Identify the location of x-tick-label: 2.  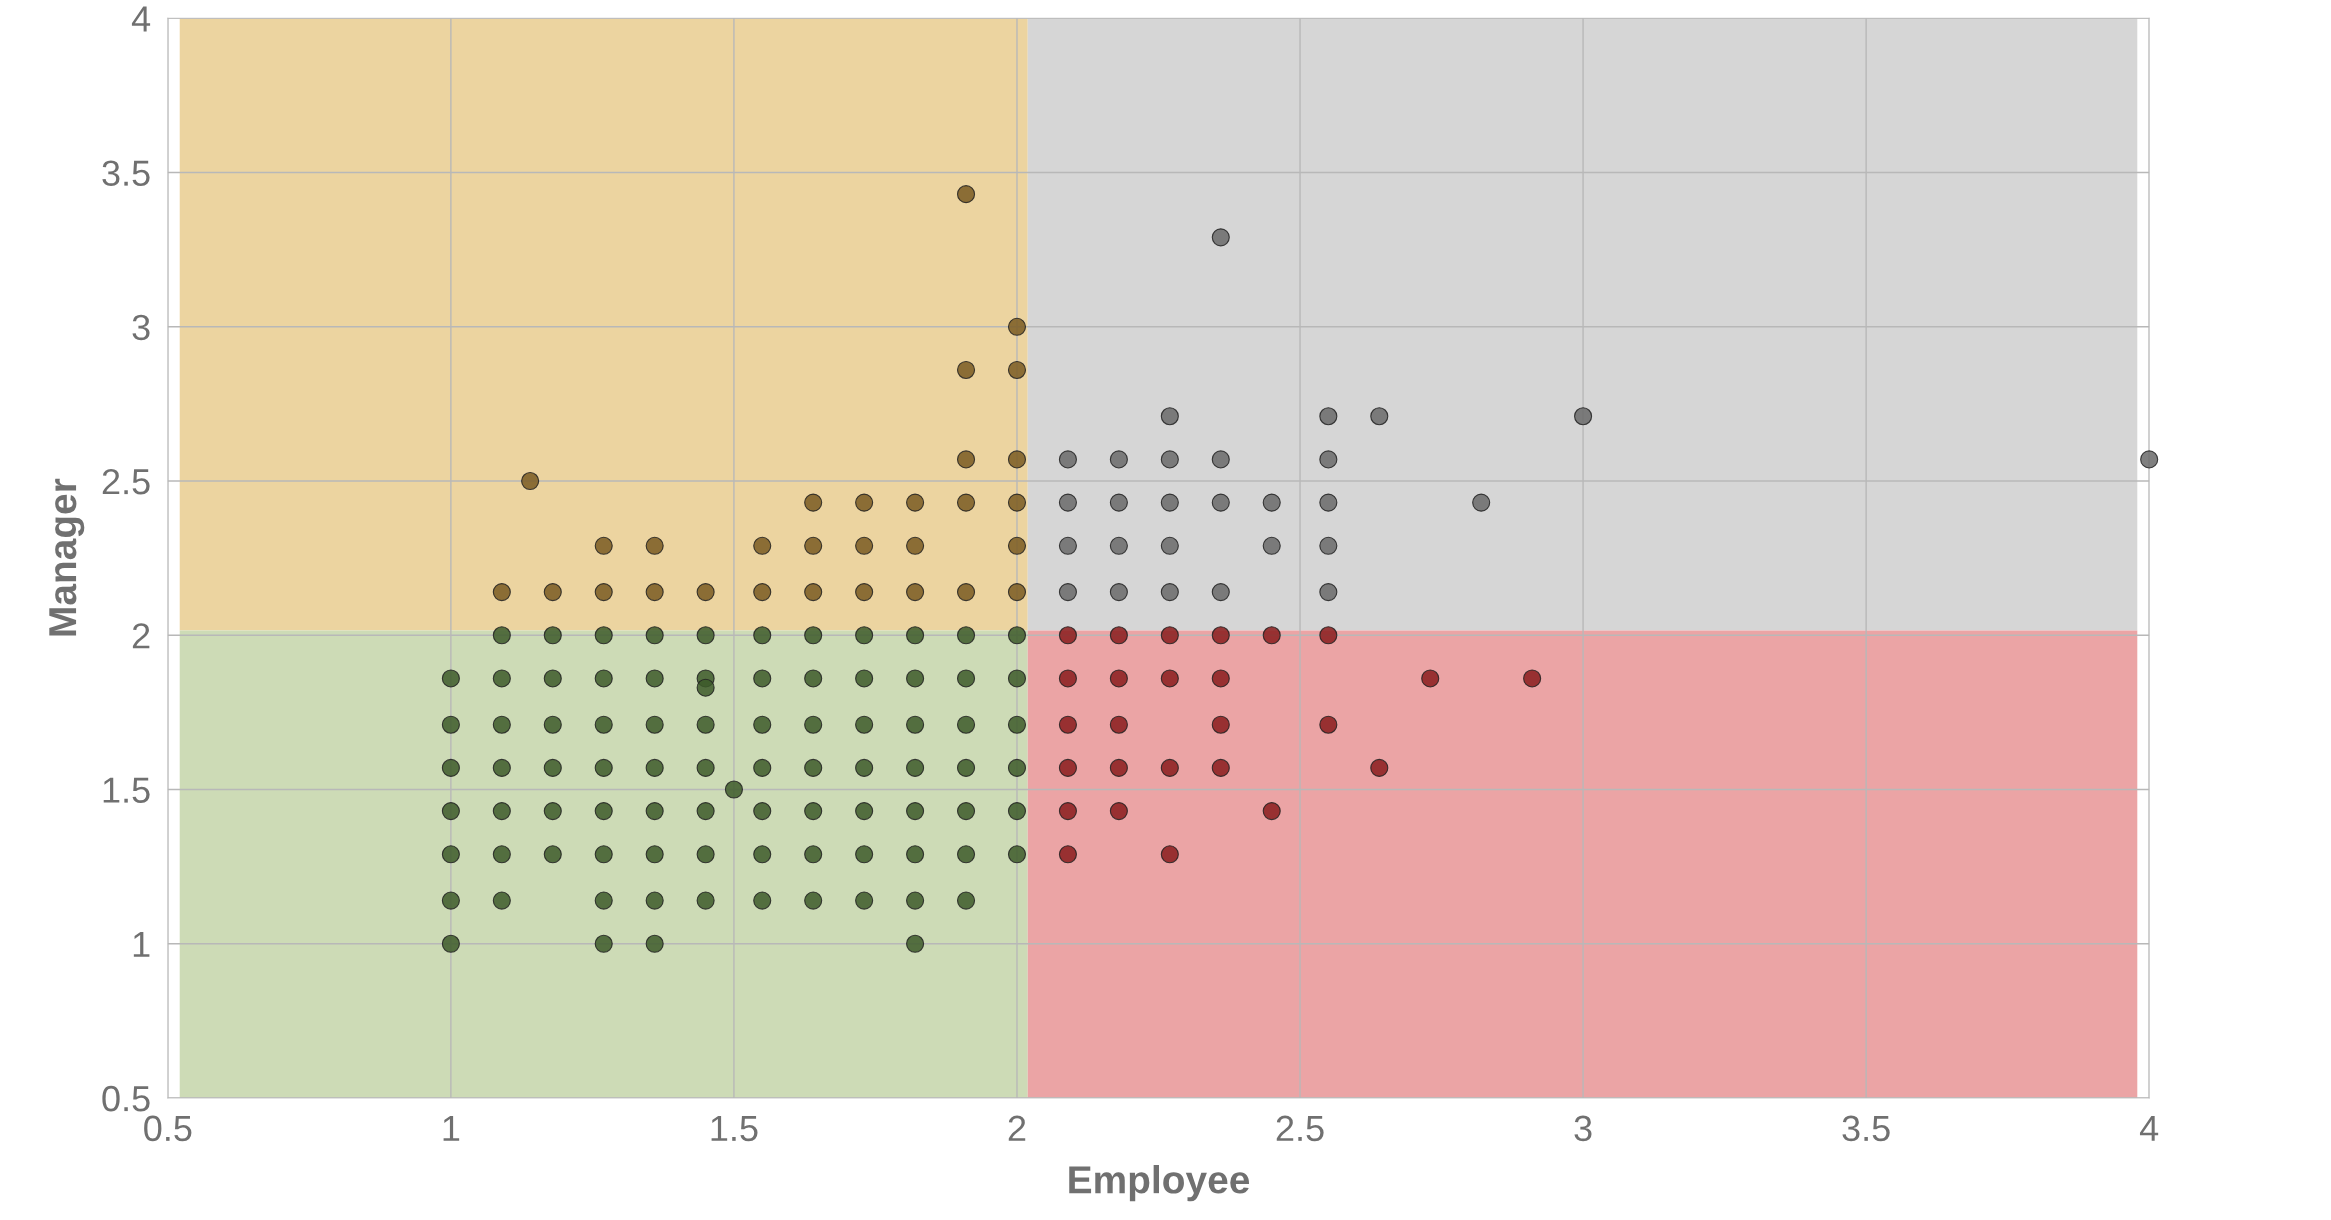
(1017, 1128).